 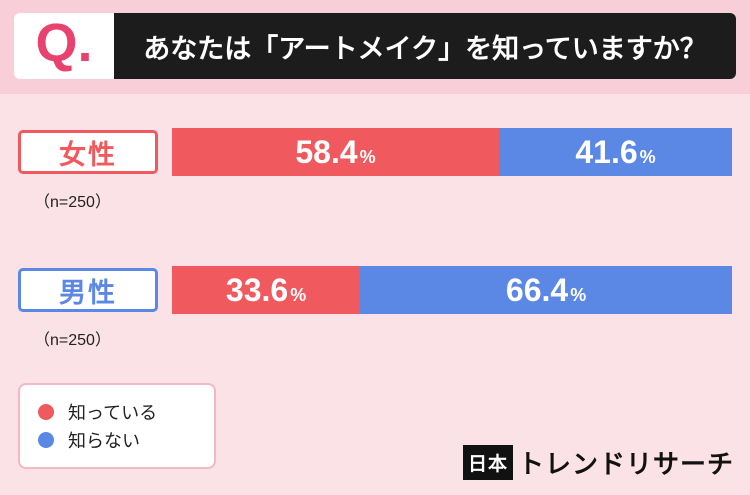 What do you see at coordinates (88, 290) in the screenshot?
I see `category-label-male: 男性` at bounding box center [88, 290].